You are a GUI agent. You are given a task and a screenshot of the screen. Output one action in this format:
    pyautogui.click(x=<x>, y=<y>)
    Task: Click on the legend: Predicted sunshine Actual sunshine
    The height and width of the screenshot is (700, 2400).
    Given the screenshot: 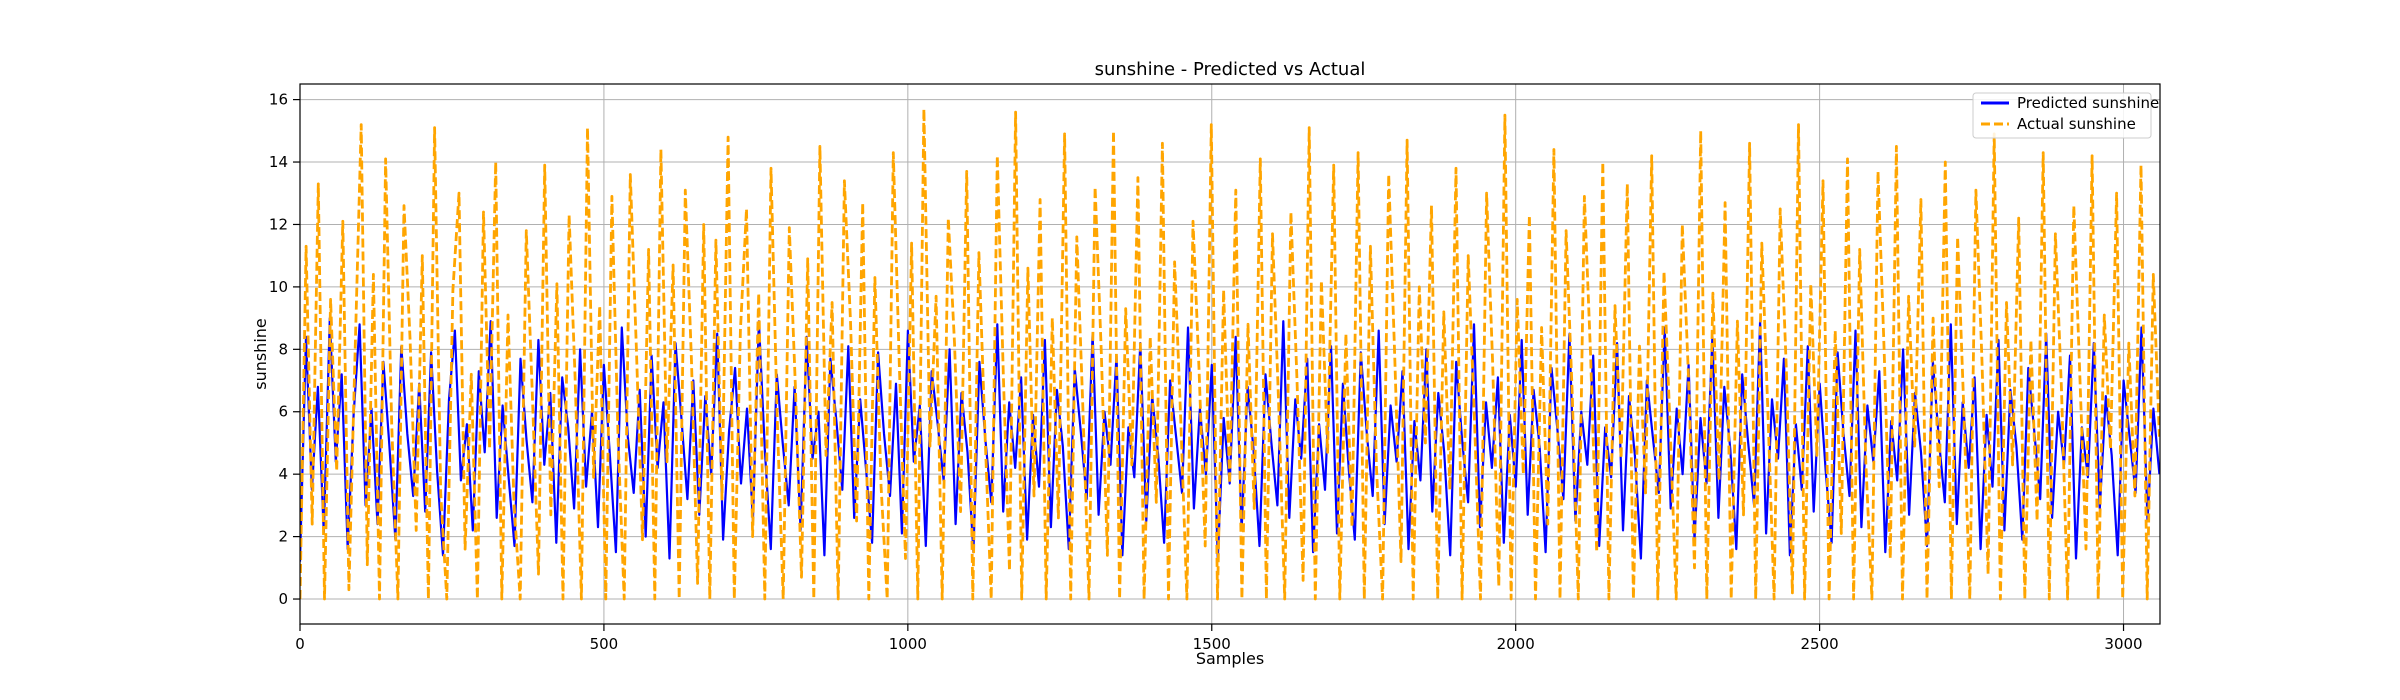 What is the action you would take?
    pyautogui.click(x=2065, y=115)
    